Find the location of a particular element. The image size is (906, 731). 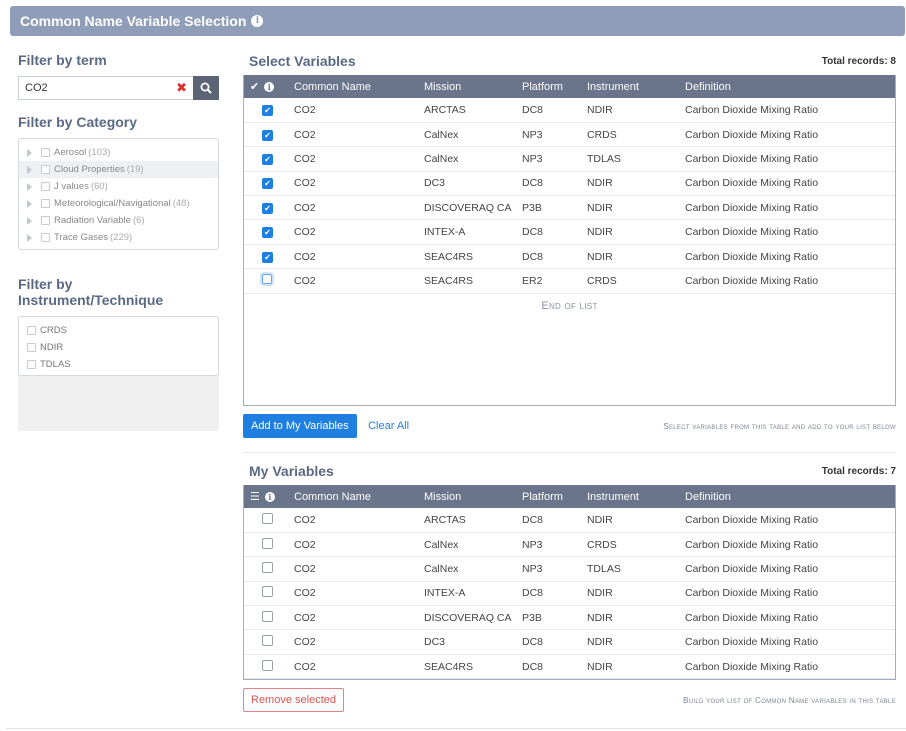

category-item: J values (60) is located at coordinates (118, 186).